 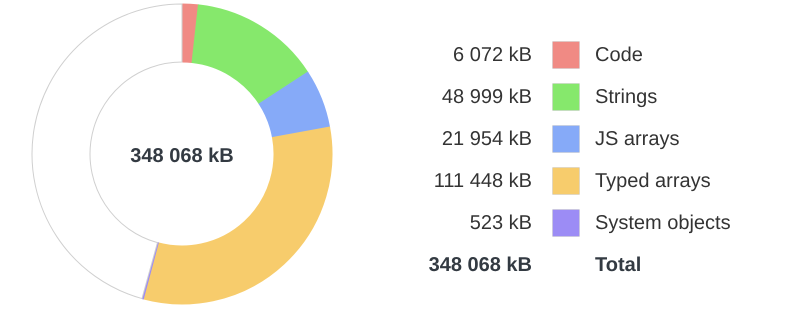 What do you see at coordinates (637, 139) in the screenshot?
I see `legend-label: JS arrays` at bounding box center [637, 139].